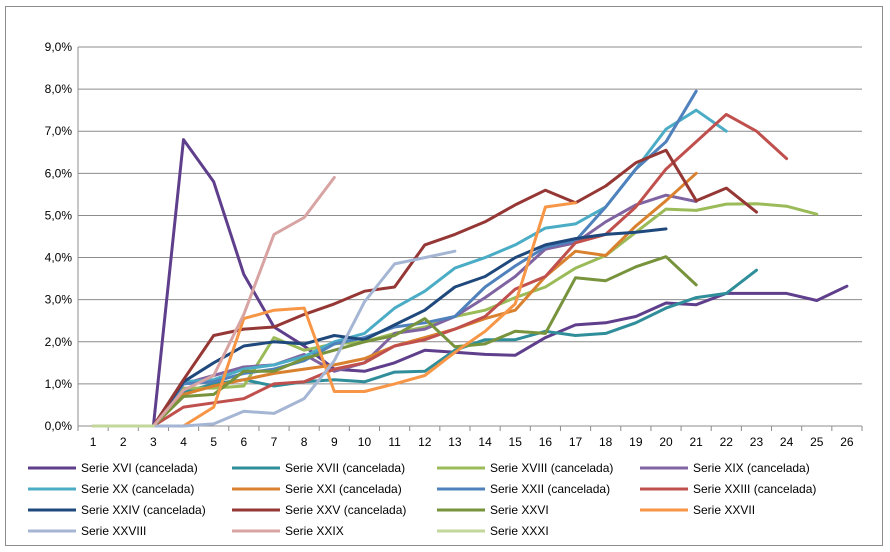  I want to click on legend-item: Serie XXV (cancelada), so click(319, 510).